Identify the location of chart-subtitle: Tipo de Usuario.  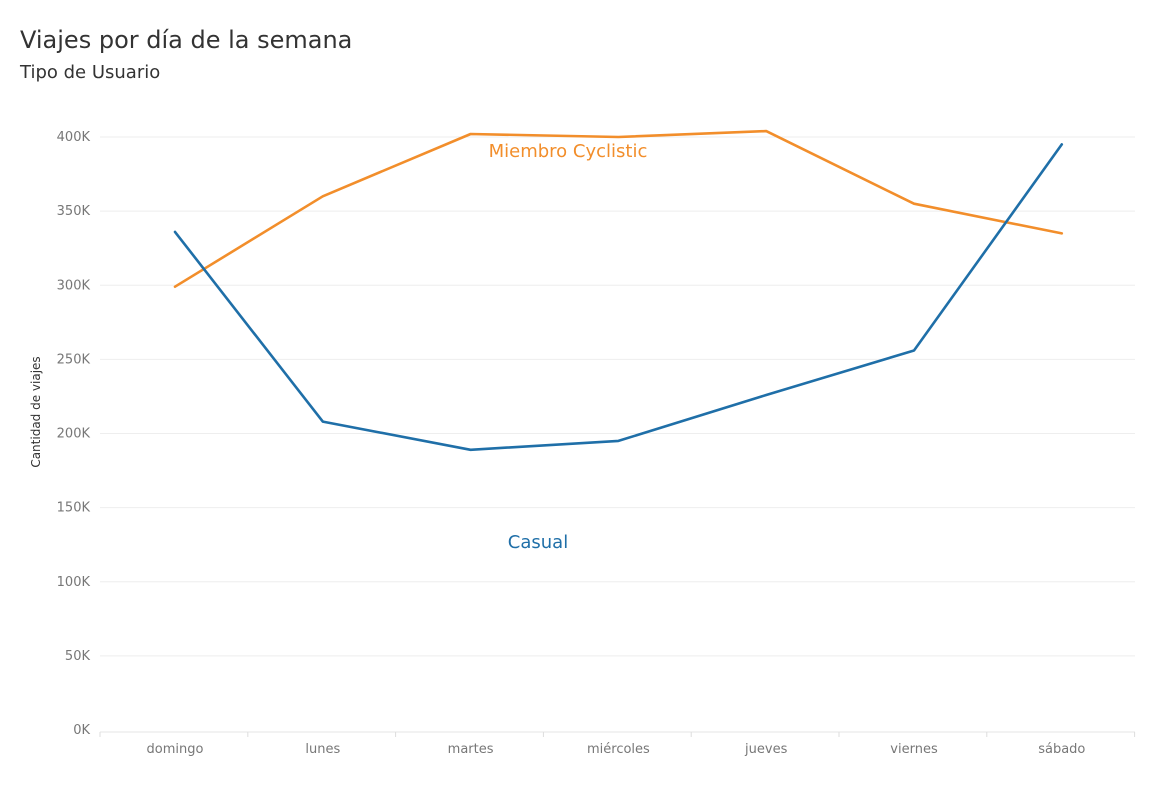
(90, 72).